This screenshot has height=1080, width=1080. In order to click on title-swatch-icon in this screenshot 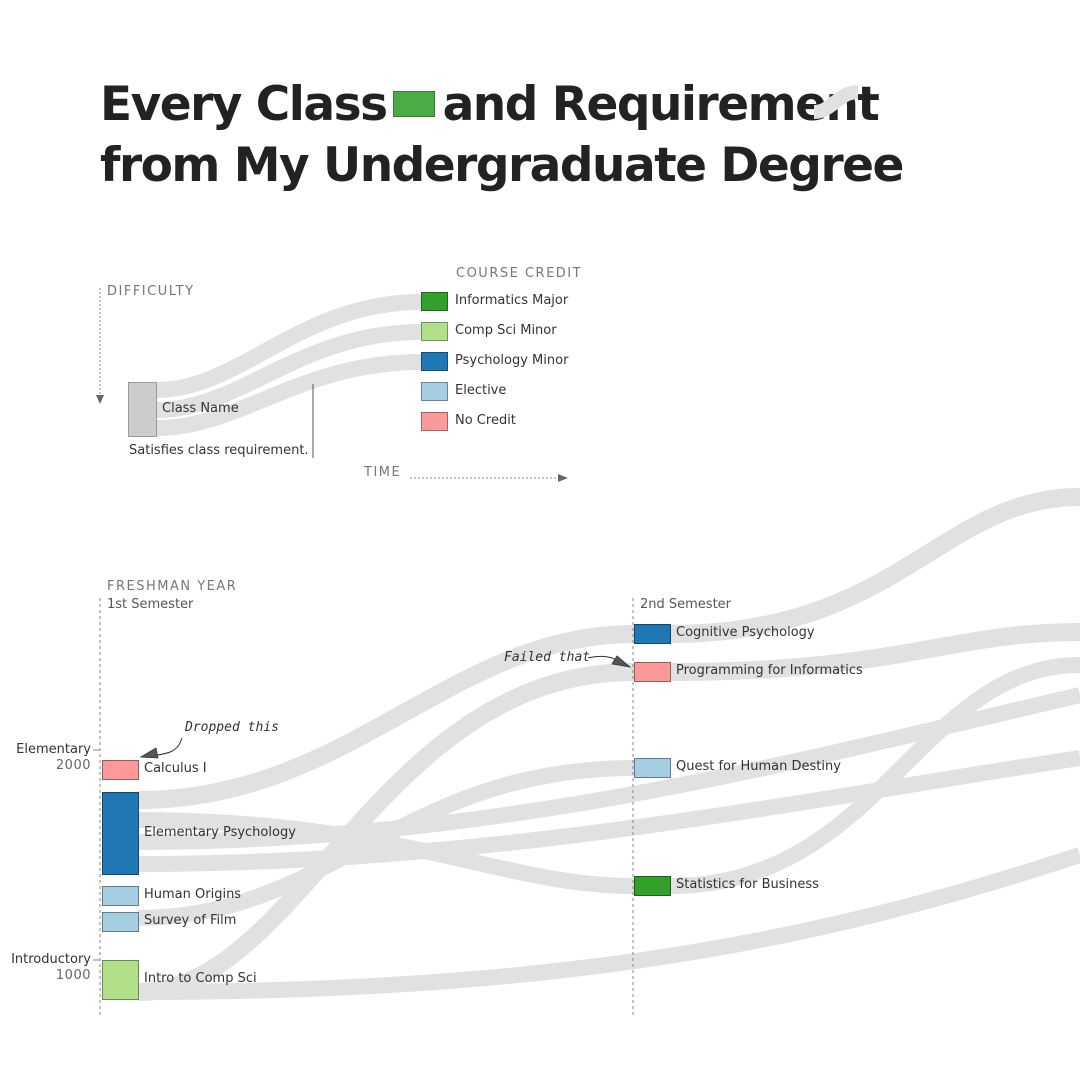, I will do `click(413, 104)`.